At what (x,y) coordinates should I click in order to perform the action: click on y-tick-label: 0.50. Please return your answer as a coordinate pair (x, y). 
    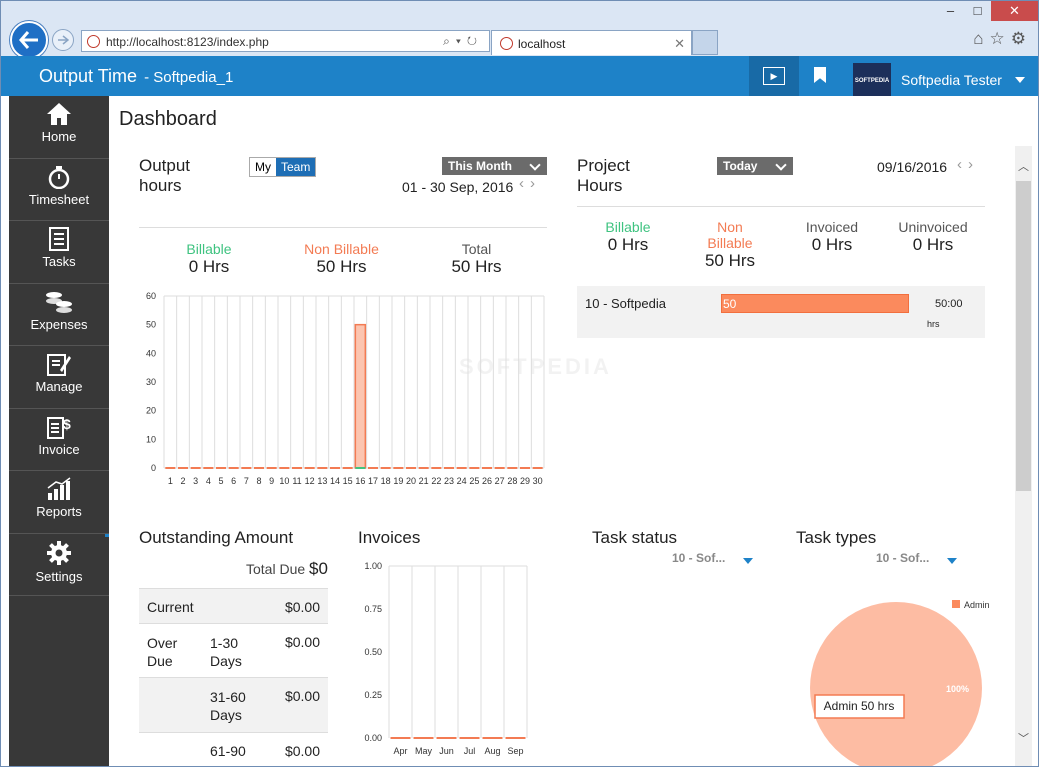
    Looking at the image, I should click on (373, 652).